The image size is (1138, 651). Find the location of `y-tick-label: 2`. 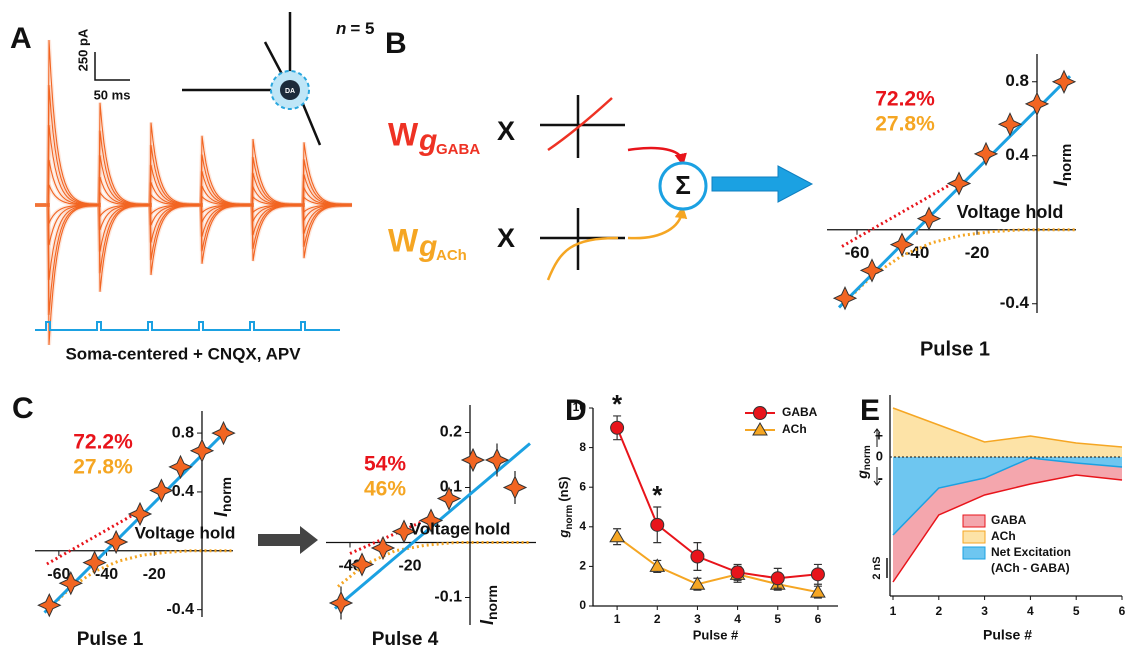

y-tick-label: 2 is located at coordinates (582, 566).